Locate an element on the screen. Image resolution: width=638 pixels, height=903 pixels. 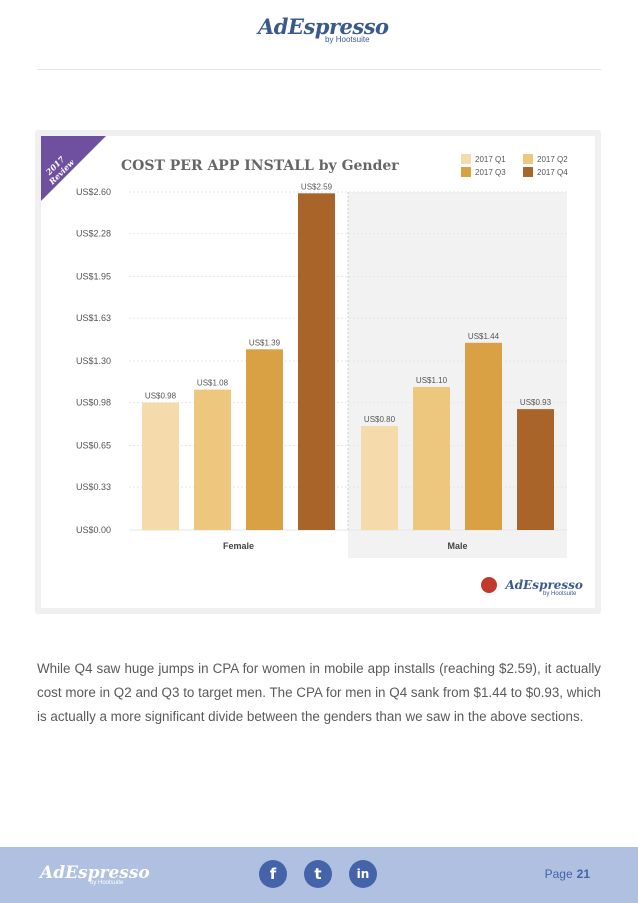
bar-value-label: US$0.80 is located at coordinates (380, 419).